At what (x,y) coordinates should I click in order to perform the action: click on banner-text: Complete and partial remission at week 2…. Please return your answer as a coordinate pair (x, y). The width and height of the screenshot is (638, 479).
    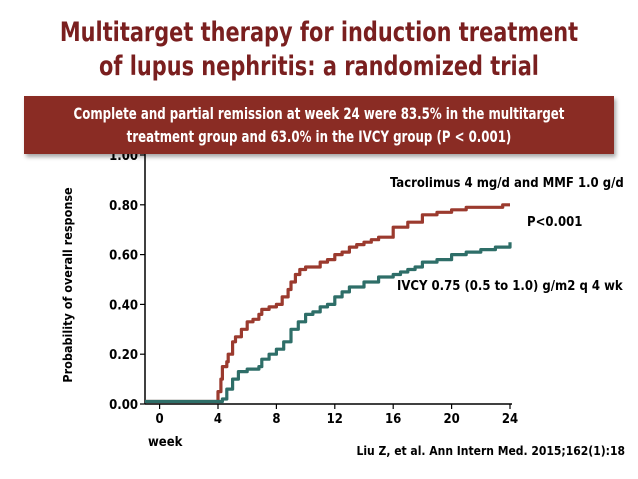
    Looking at the image, I should click on (319, 125).